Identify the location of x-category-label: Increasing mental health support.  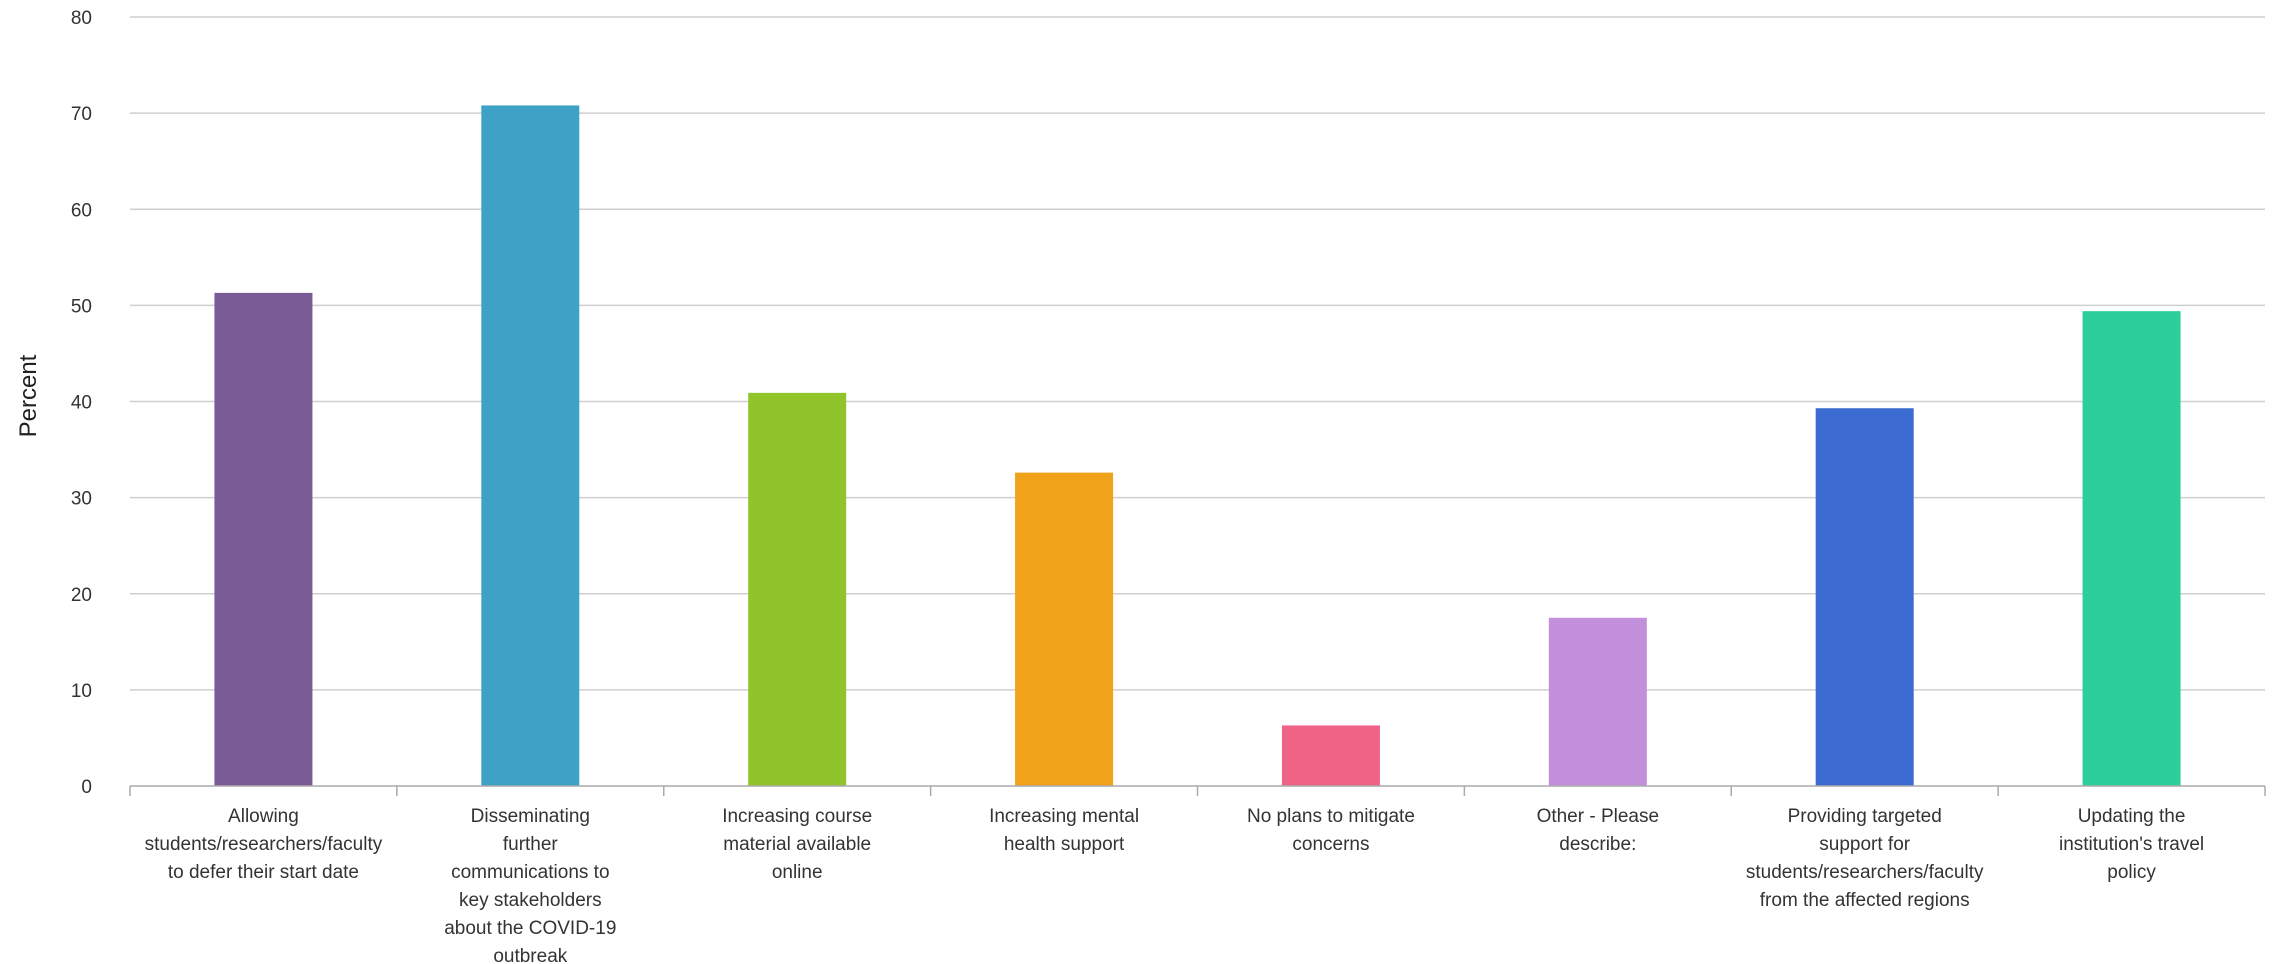
(1064, 830).